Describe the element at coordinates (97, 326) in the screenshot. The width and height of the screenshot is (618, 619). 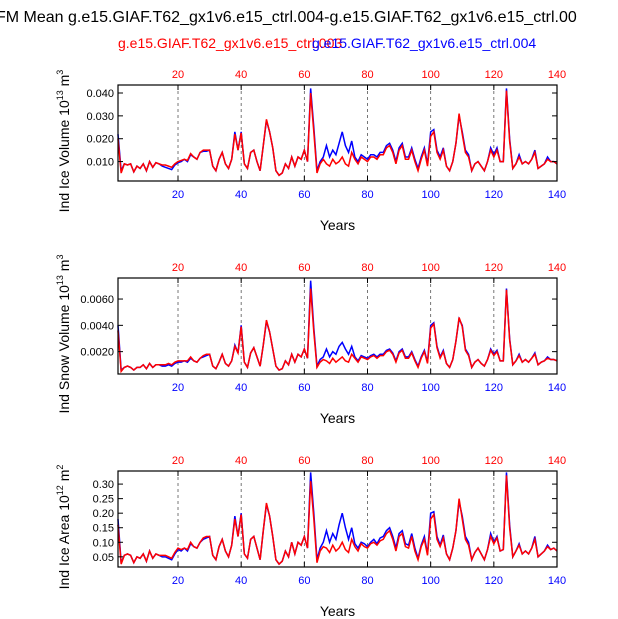
I see `y-tick-label: 0.0040` at that location.